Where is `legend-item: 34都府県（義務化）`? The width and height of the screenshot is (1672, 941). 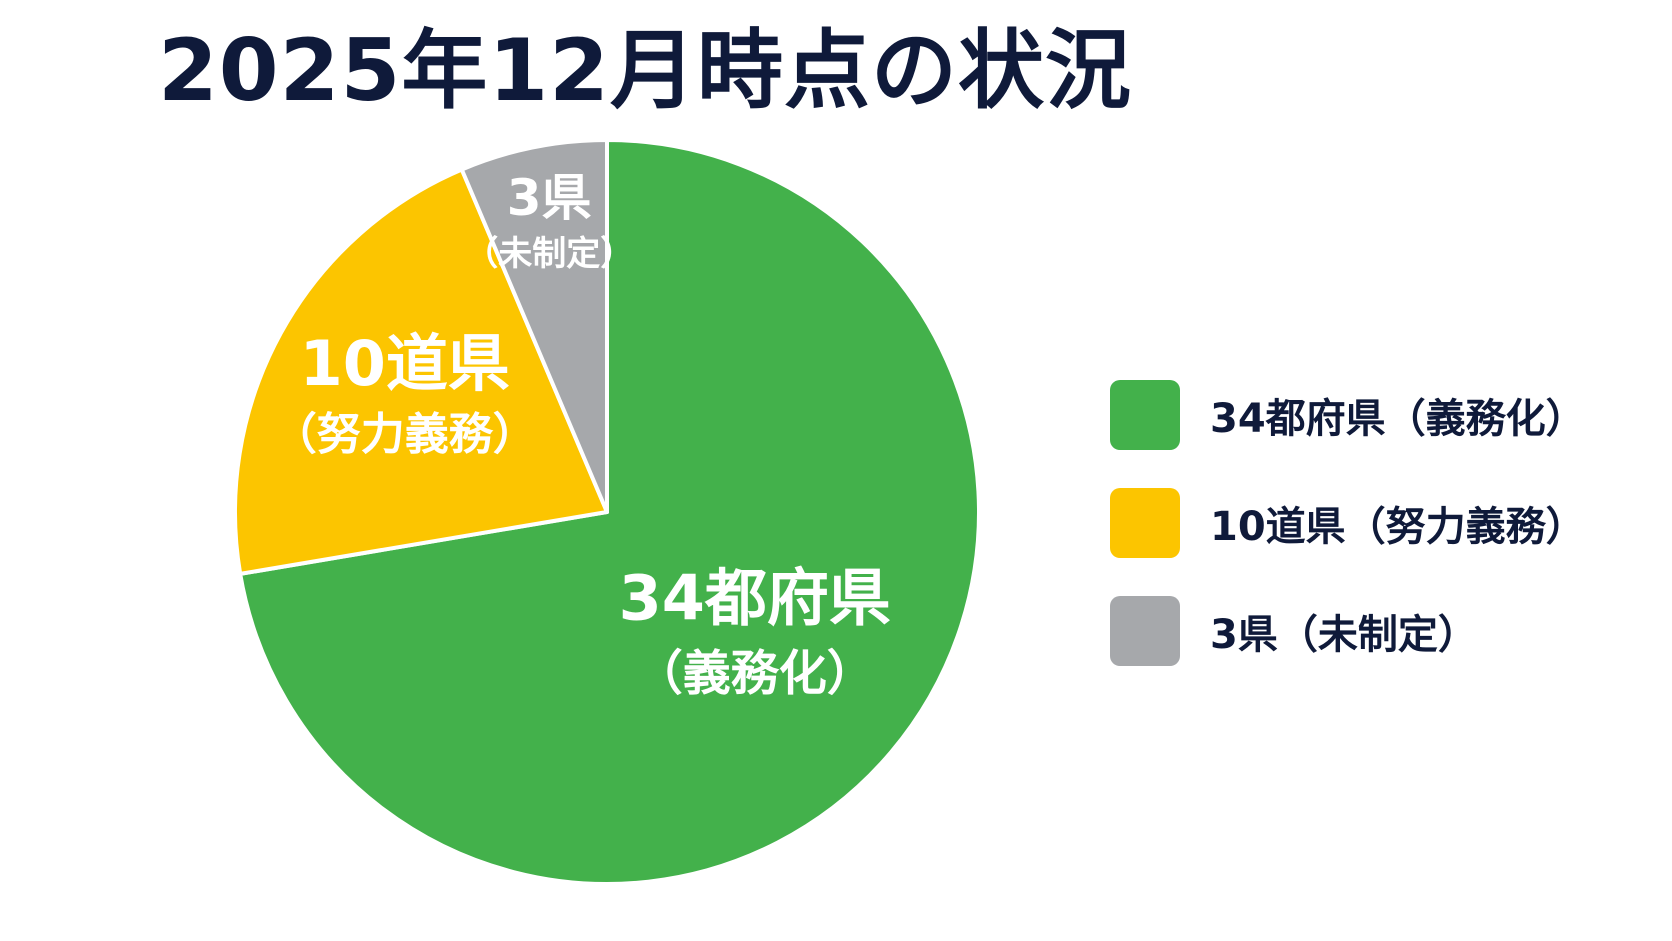 legend-item: 34都府県（義務化） is located at coordinates (1348, 415).